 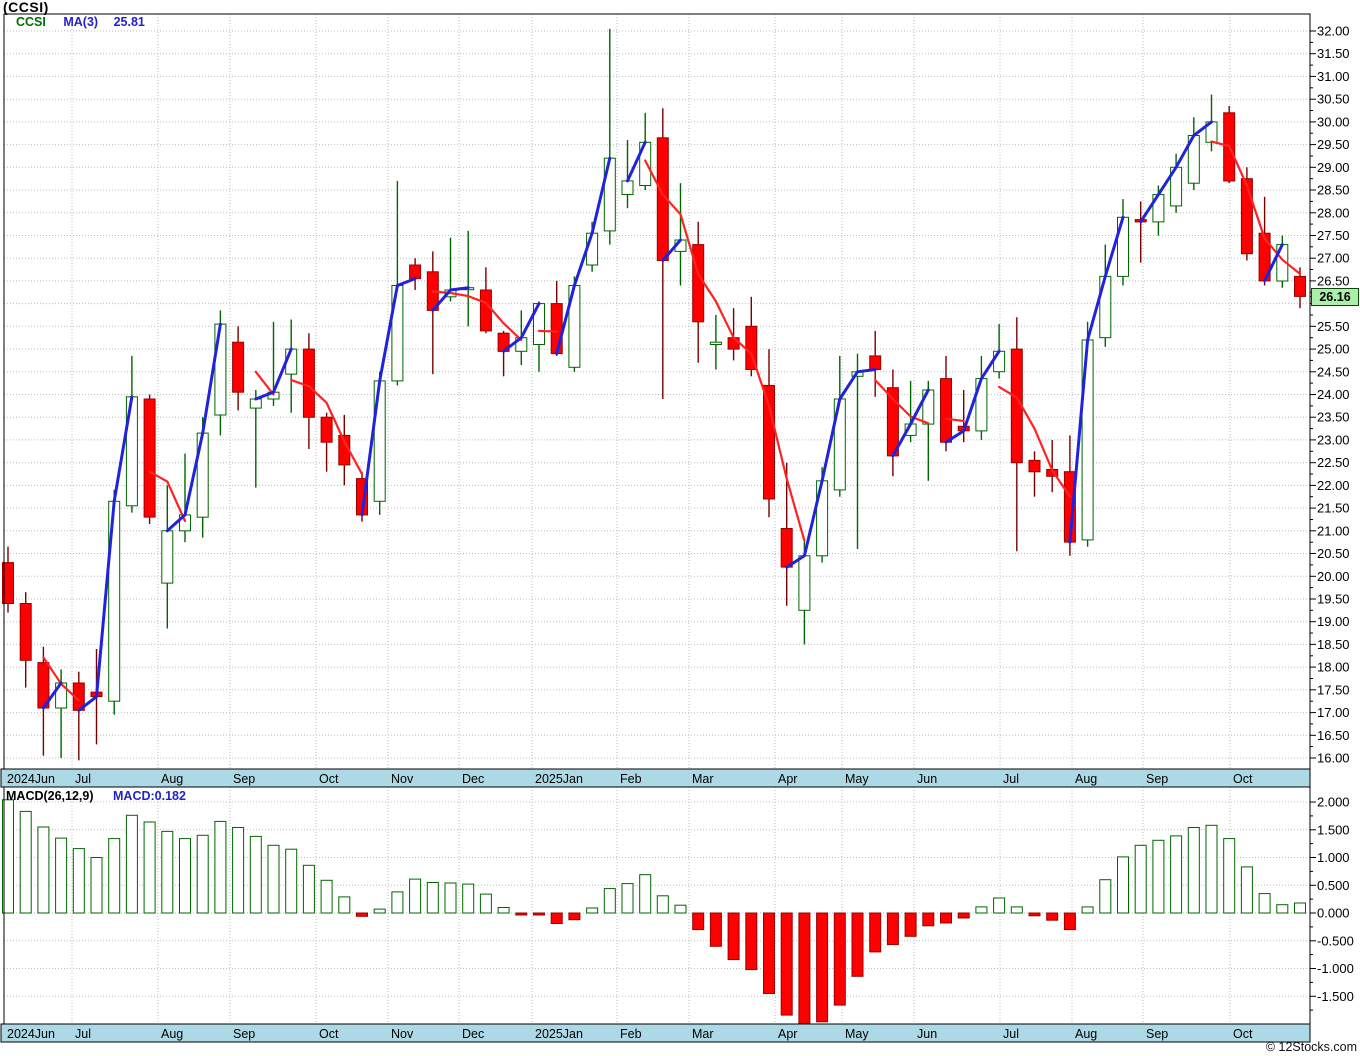 I want to click on ma-label: MA(3), so click(x=81, y=22).